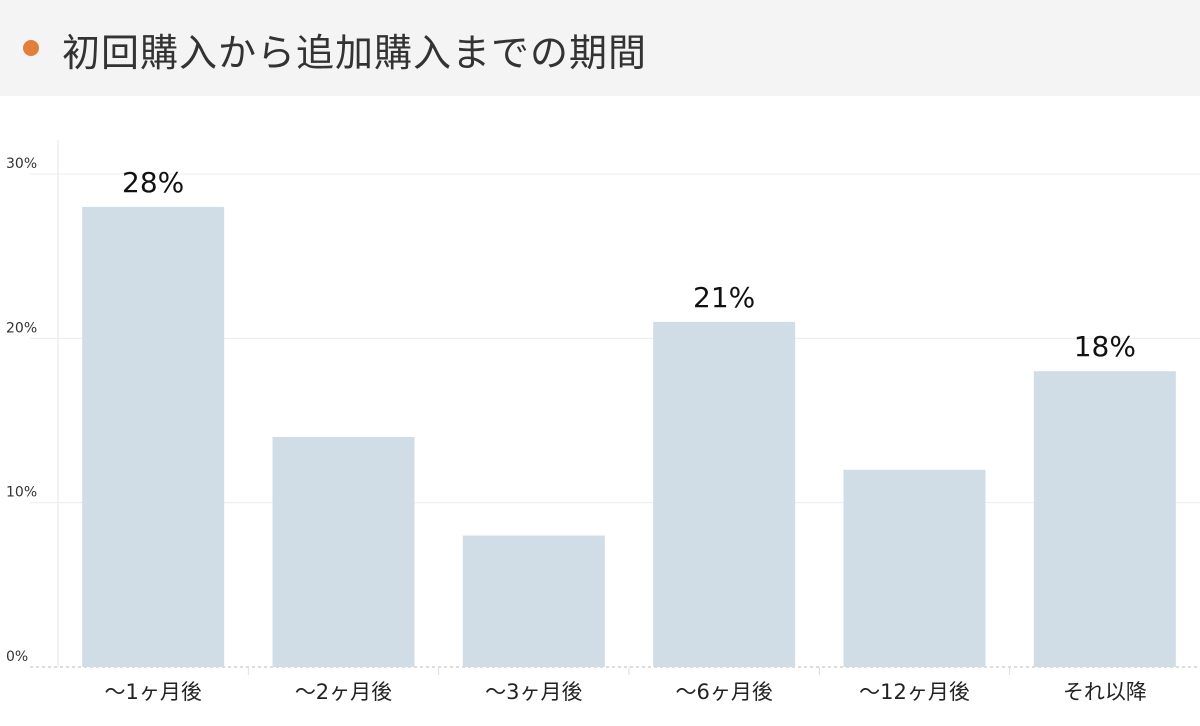 The width and height of the screenshot is (1200, 726). I want to click on data-label: 28%, so click(153, 182).